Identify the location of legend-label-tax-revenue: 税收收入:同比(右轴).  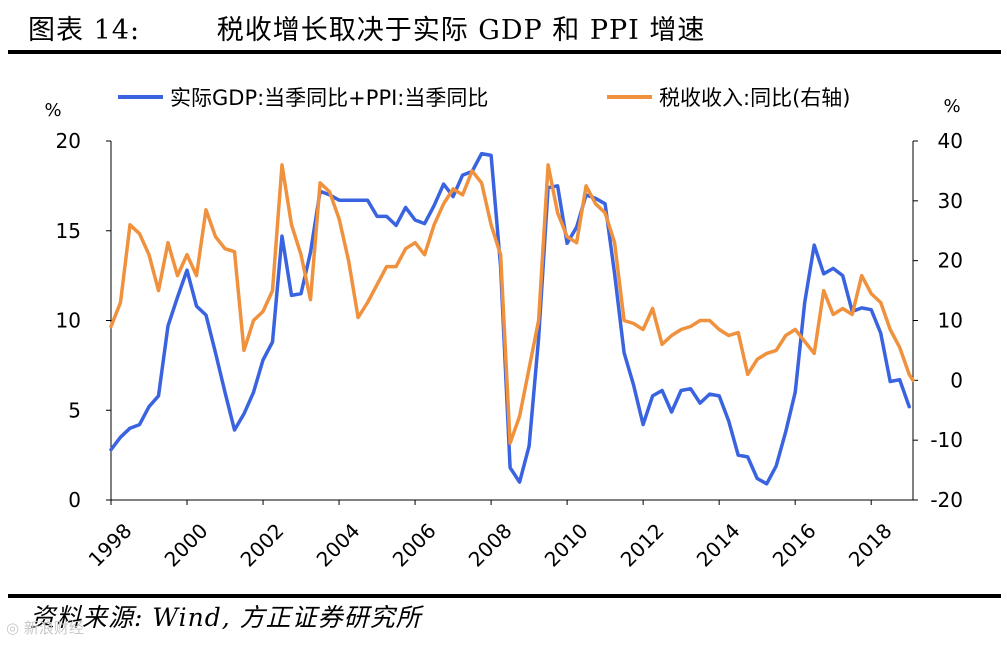
(754, 98).